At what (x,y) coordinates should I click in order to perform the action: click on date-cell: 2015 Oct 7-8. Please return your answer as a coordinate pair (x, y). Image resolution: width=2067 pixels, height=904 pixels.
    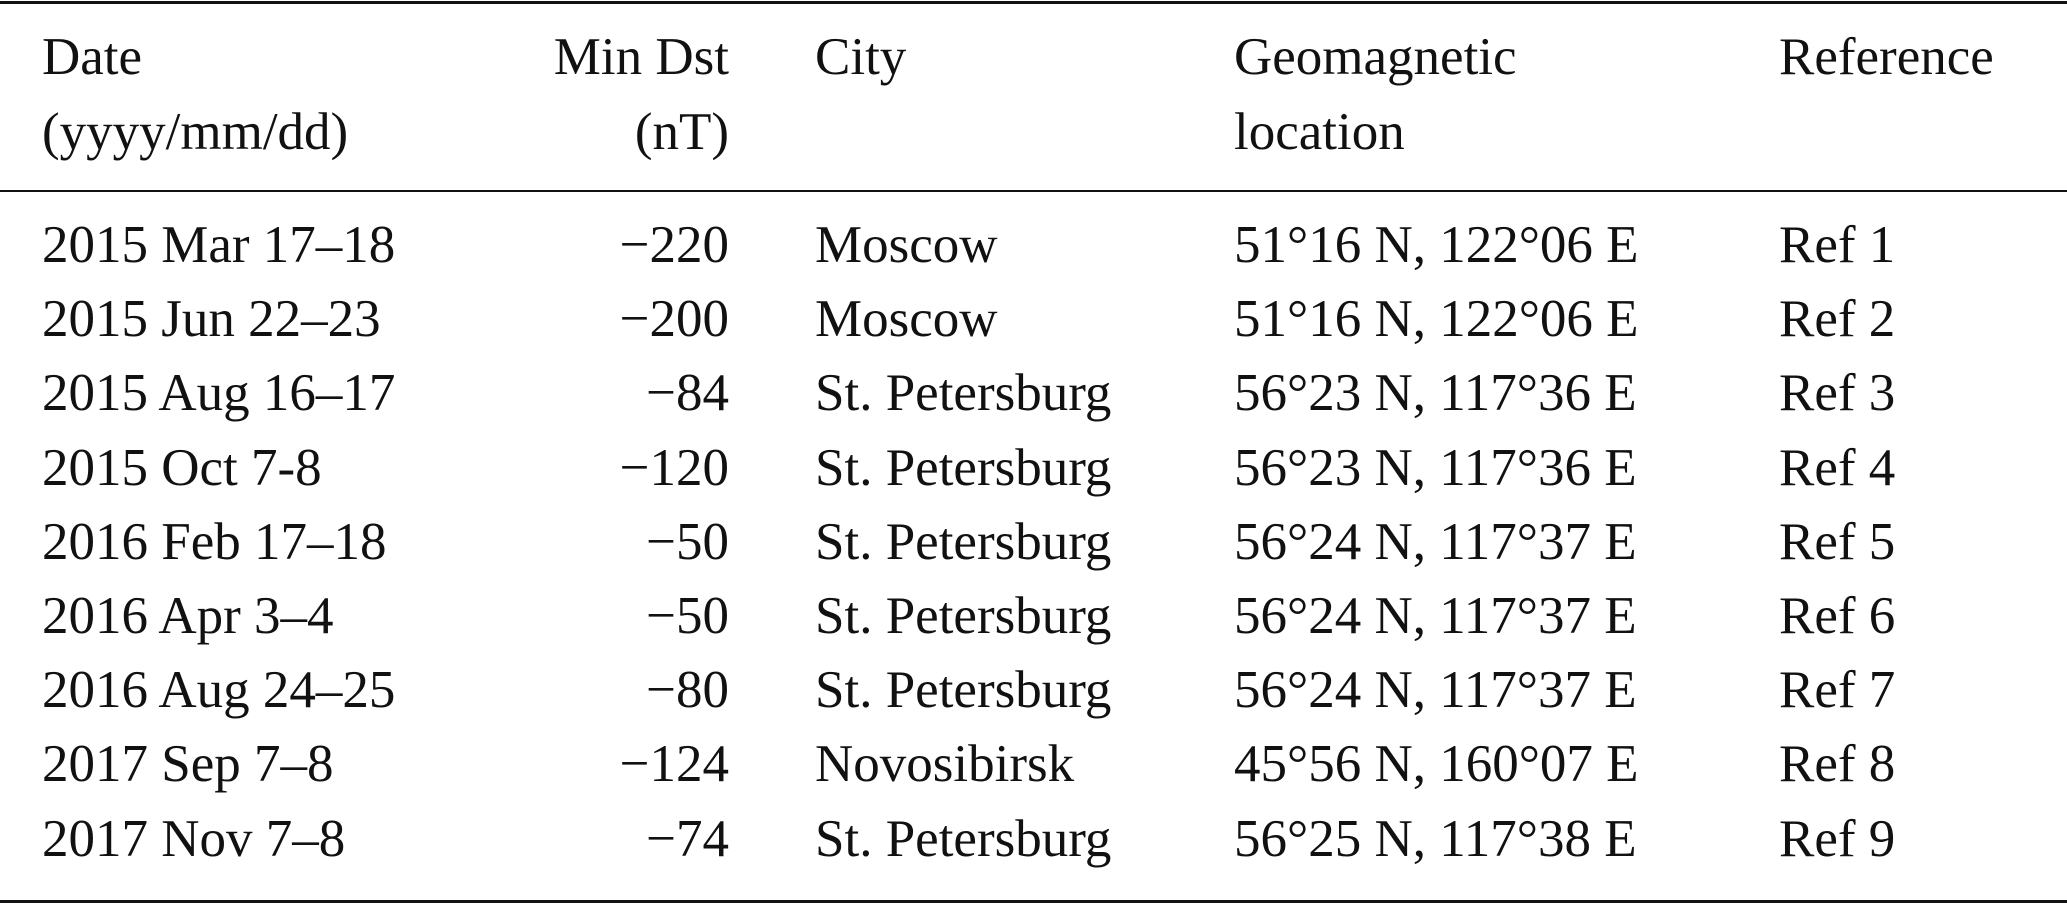
    Looking at the image, I should click on (182, 467).